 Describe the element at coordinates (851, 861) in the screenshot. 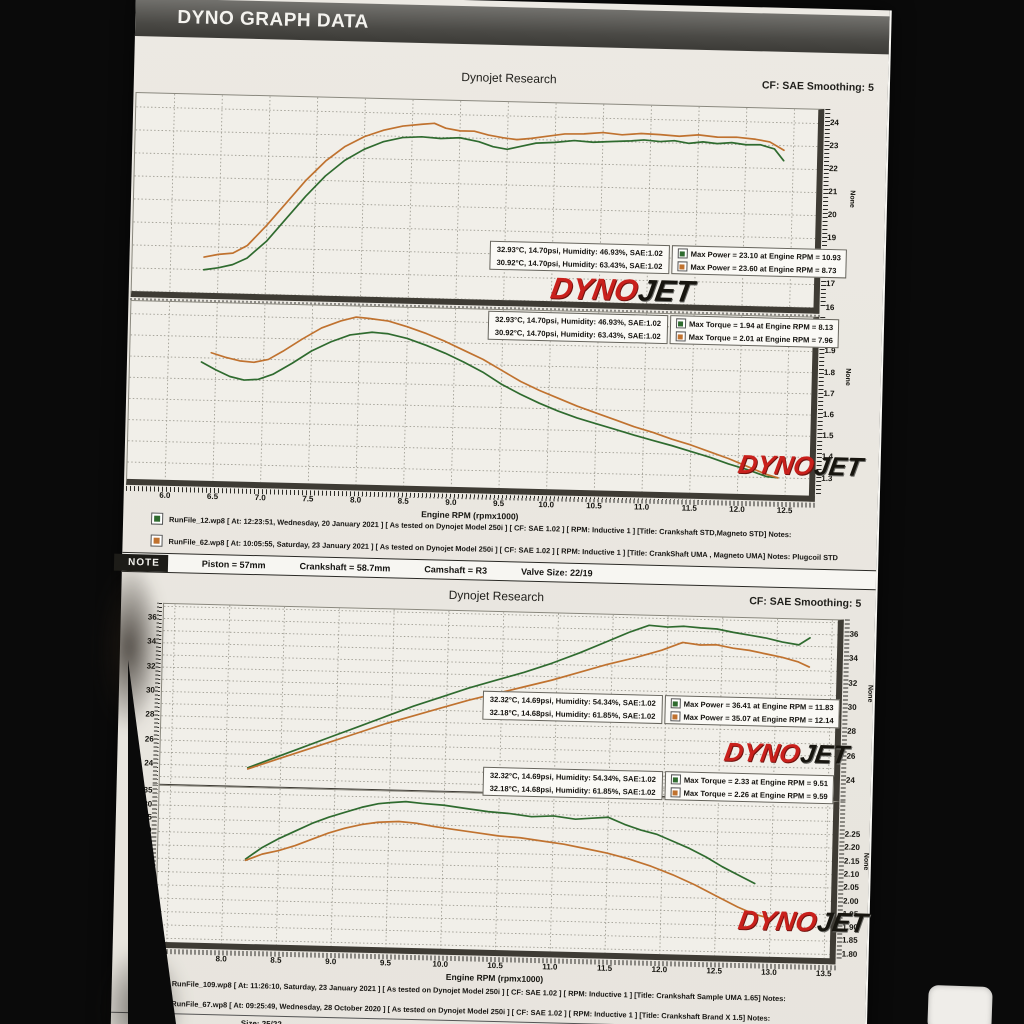

I see `axis-tick: 2.15` at that location.